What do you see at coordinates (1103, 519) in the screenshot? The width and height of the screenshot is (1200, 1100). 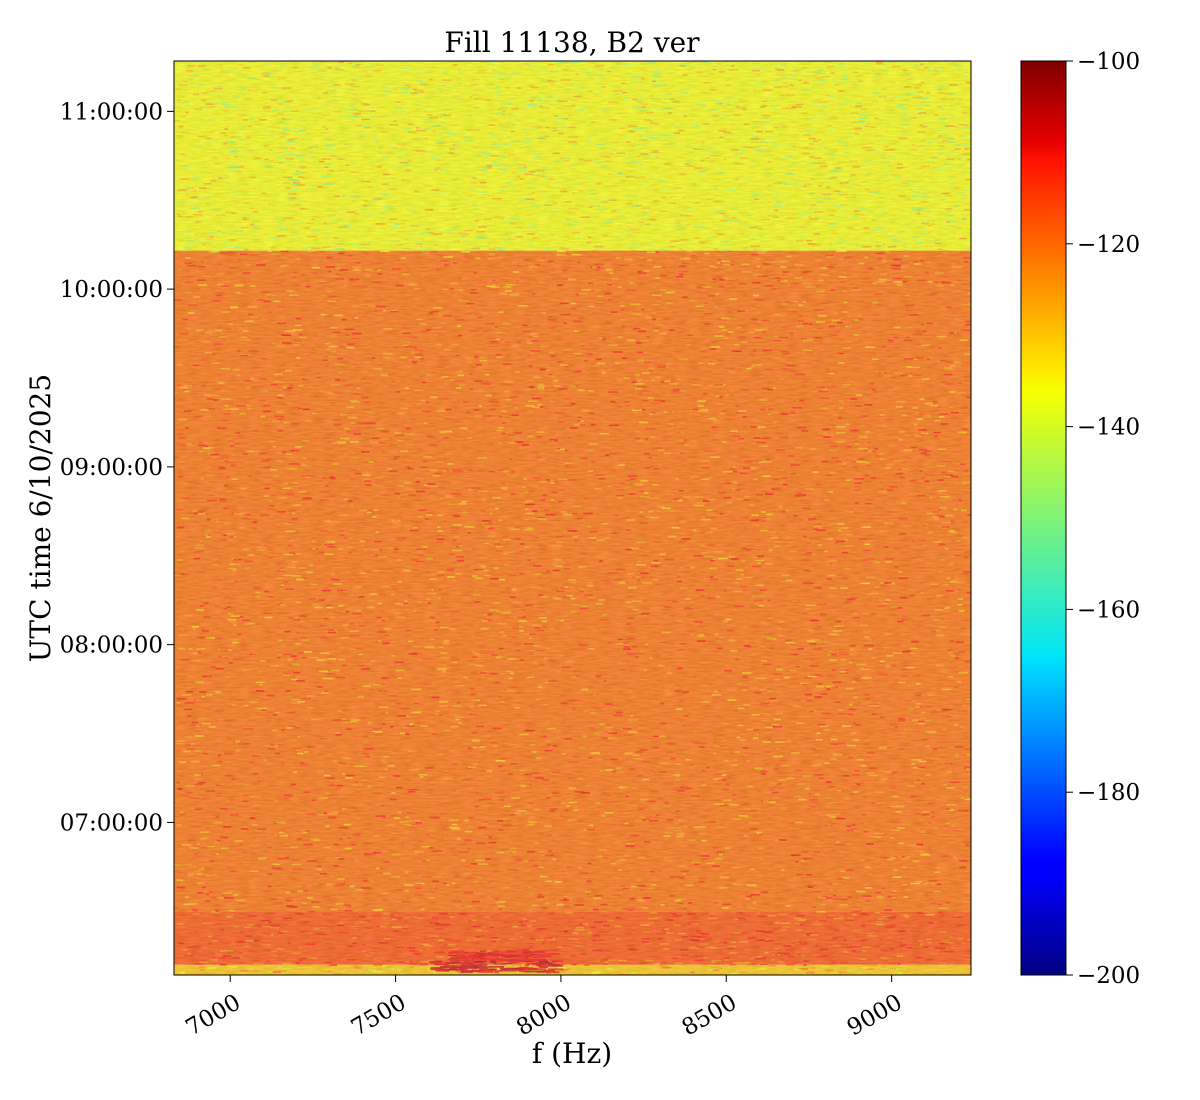 I see `colorbar-ticks: −100 −120 −140 −160 −180 −200` at bounding box center [1103, 519].